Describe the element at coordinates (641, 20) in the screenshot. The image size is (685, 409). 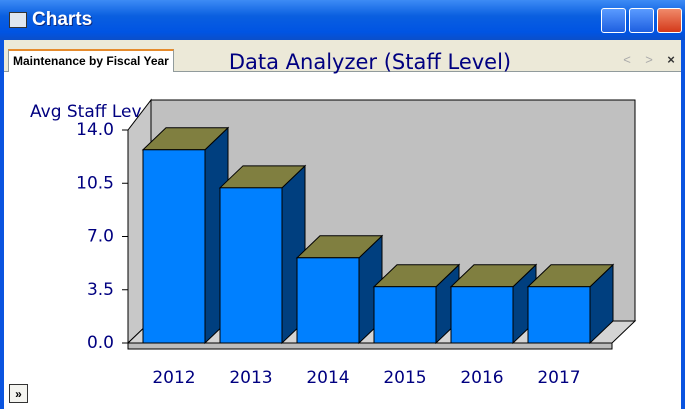
I see `maximize-button` at that location.